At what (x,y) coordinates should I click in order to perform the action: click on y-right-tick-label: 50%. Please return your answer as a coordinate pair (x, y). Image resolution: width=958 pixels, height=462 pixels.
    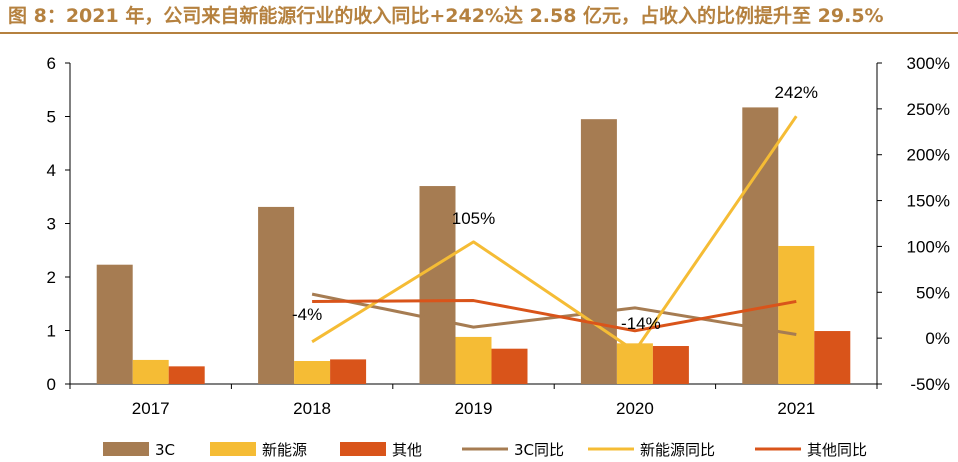
    Looking at the image, I should click on (933, 292).